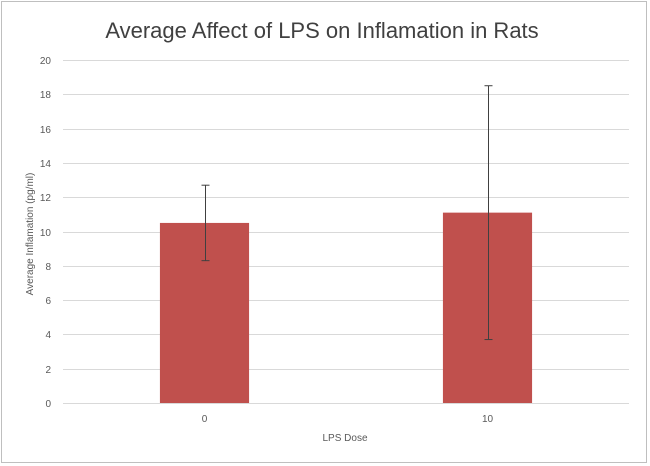 The image size is (650, 466). Describe the element at coordinates (48, 404) in the screenshot. I see `y-tick-label-0: 0` at that location.